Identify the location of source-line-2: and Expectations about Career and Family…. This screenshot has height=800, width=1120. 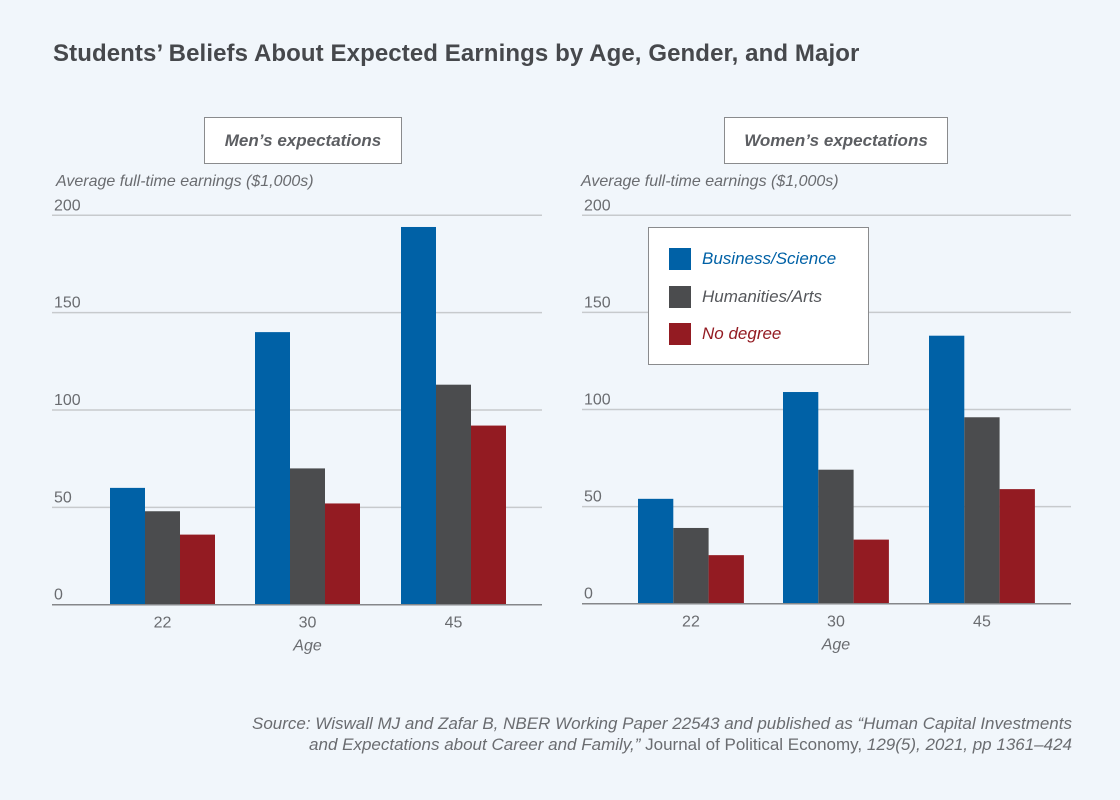
(662, 744).